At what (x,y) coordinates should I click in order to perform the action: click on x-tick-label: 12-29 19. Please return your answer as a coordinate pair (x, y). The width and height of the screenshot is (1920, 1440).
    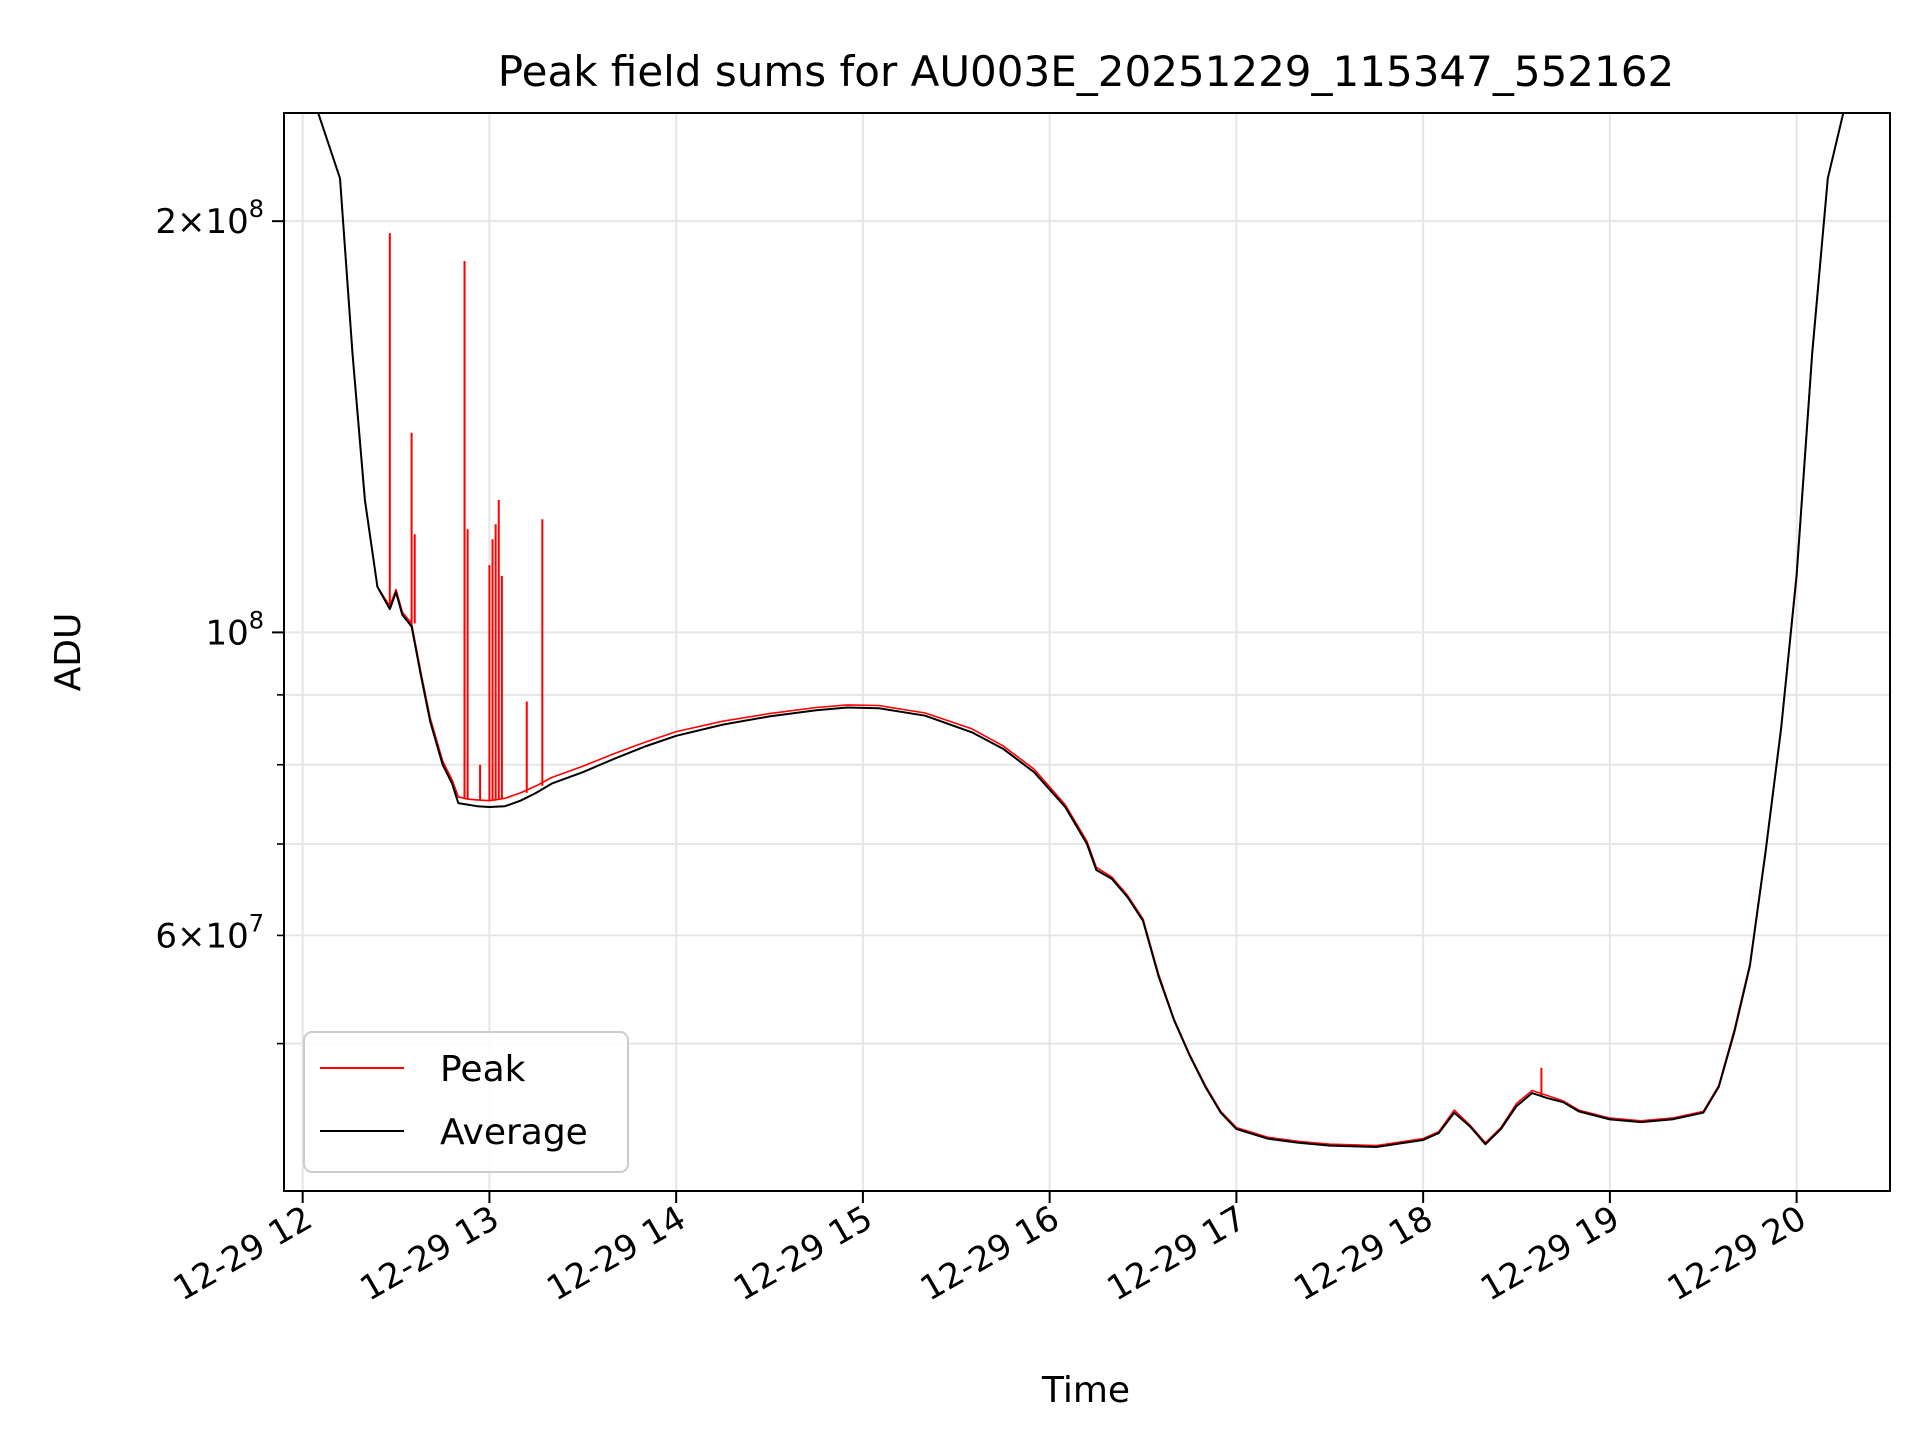
    Looking at the image, I should click on (1550, 1253).